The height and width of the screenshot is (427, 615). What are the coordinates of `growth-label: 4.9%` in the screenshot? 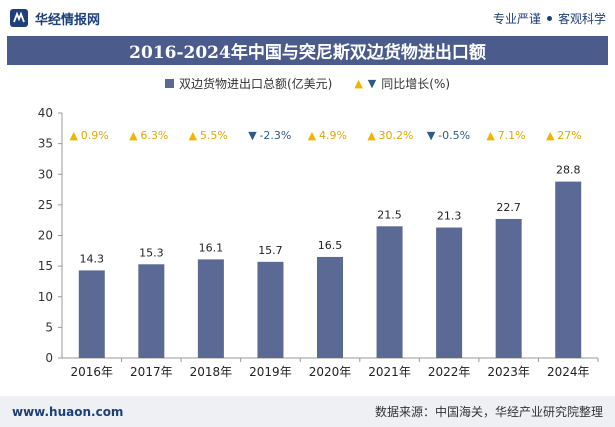 It's located at (333, 135).